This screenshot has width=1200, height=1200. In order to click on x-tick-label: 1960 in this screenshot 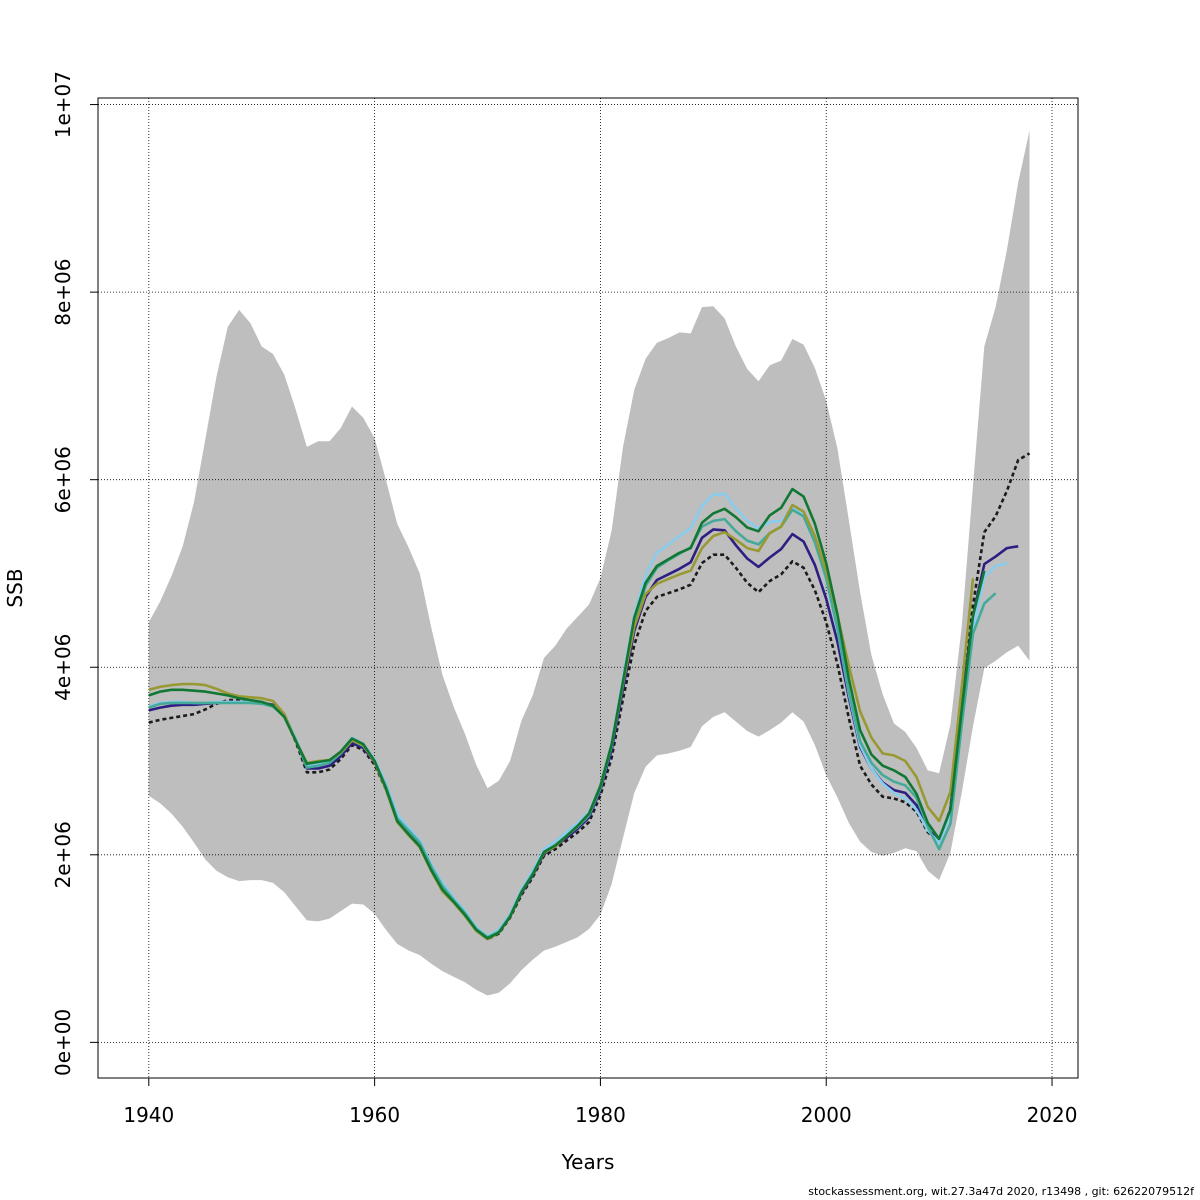, I will do `click(374, 1115)`.